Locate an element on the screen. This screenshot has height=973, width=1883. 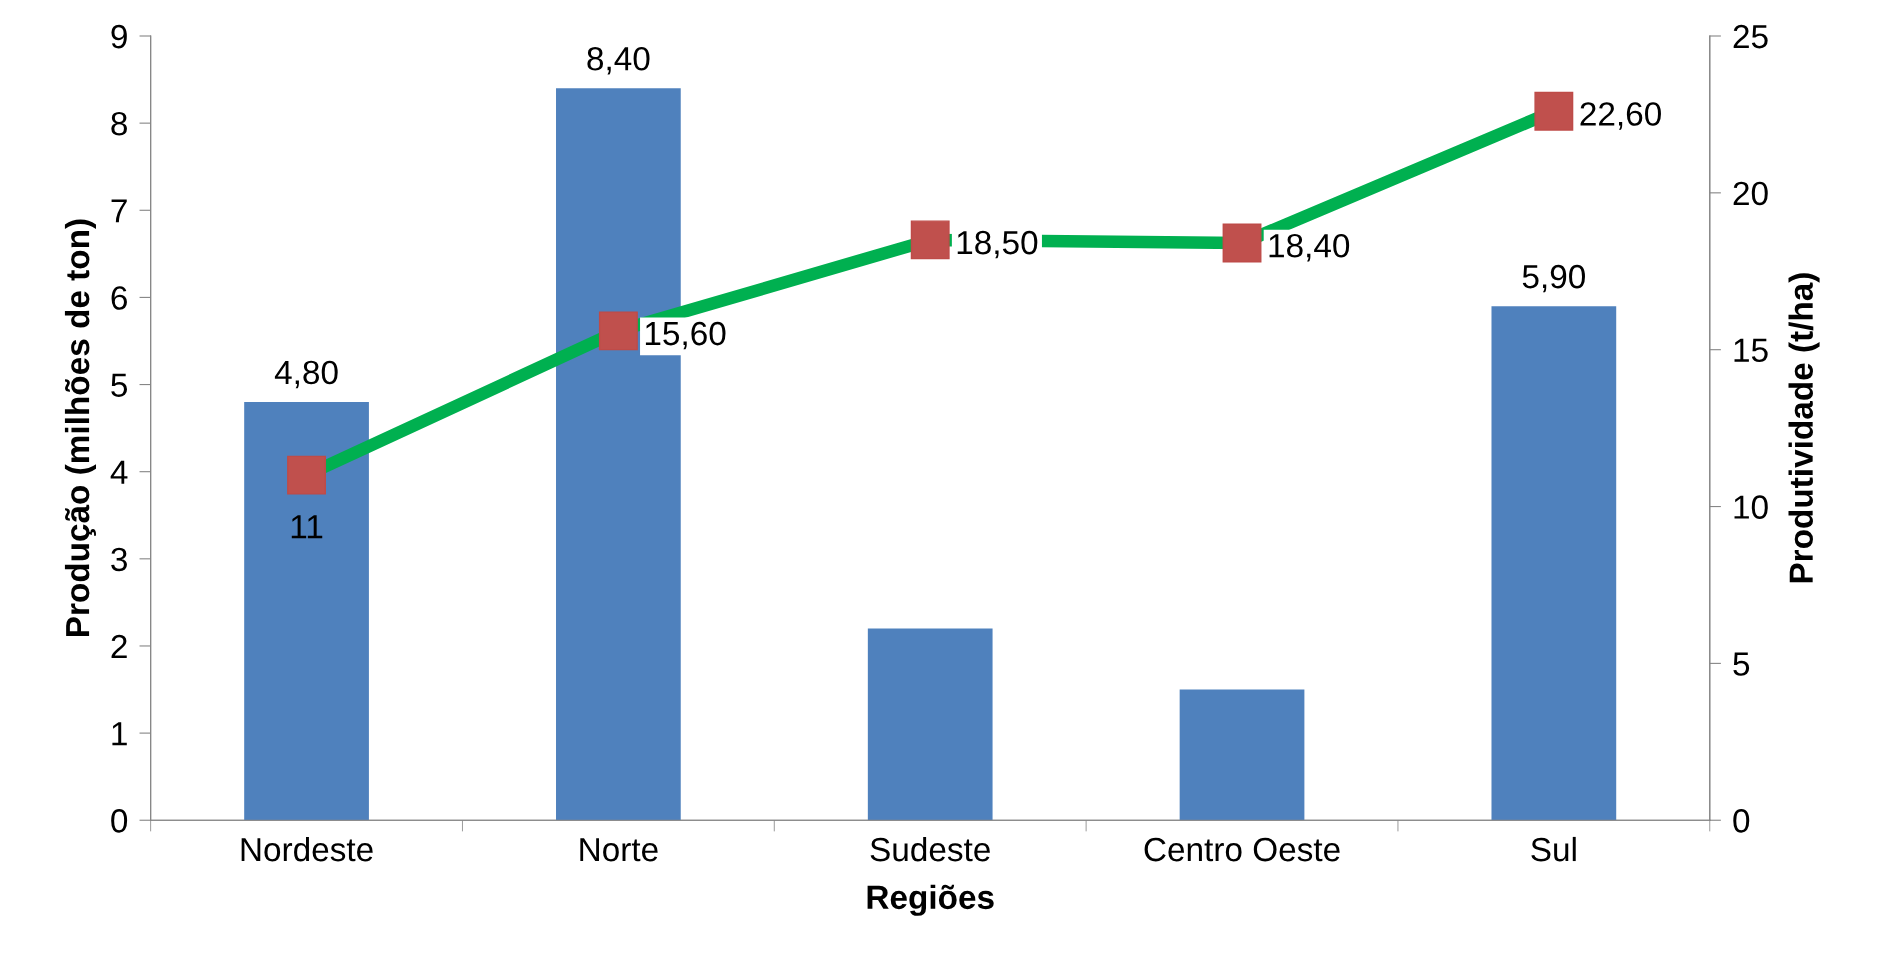
y-tick-label: 3 is located at coordinates (119, 559).